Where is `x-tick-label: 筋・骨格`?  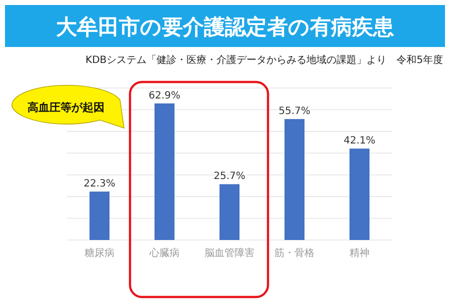
x-tick-label: 筋・骨格 is located at coordinates (294, 253).